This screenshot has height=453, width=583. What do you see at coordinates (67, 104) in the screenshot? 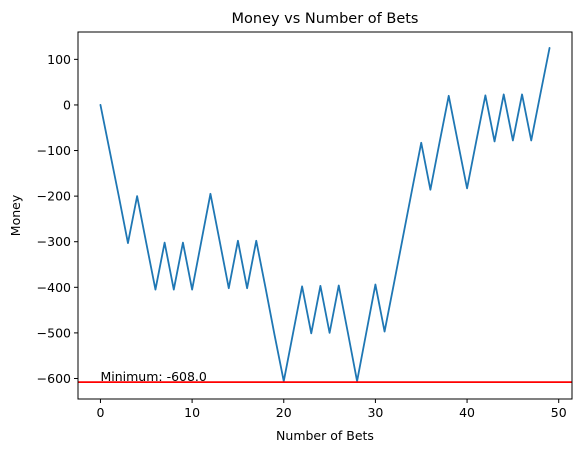
I see `y-tick-label: 0` at bounding box center [67, 104].